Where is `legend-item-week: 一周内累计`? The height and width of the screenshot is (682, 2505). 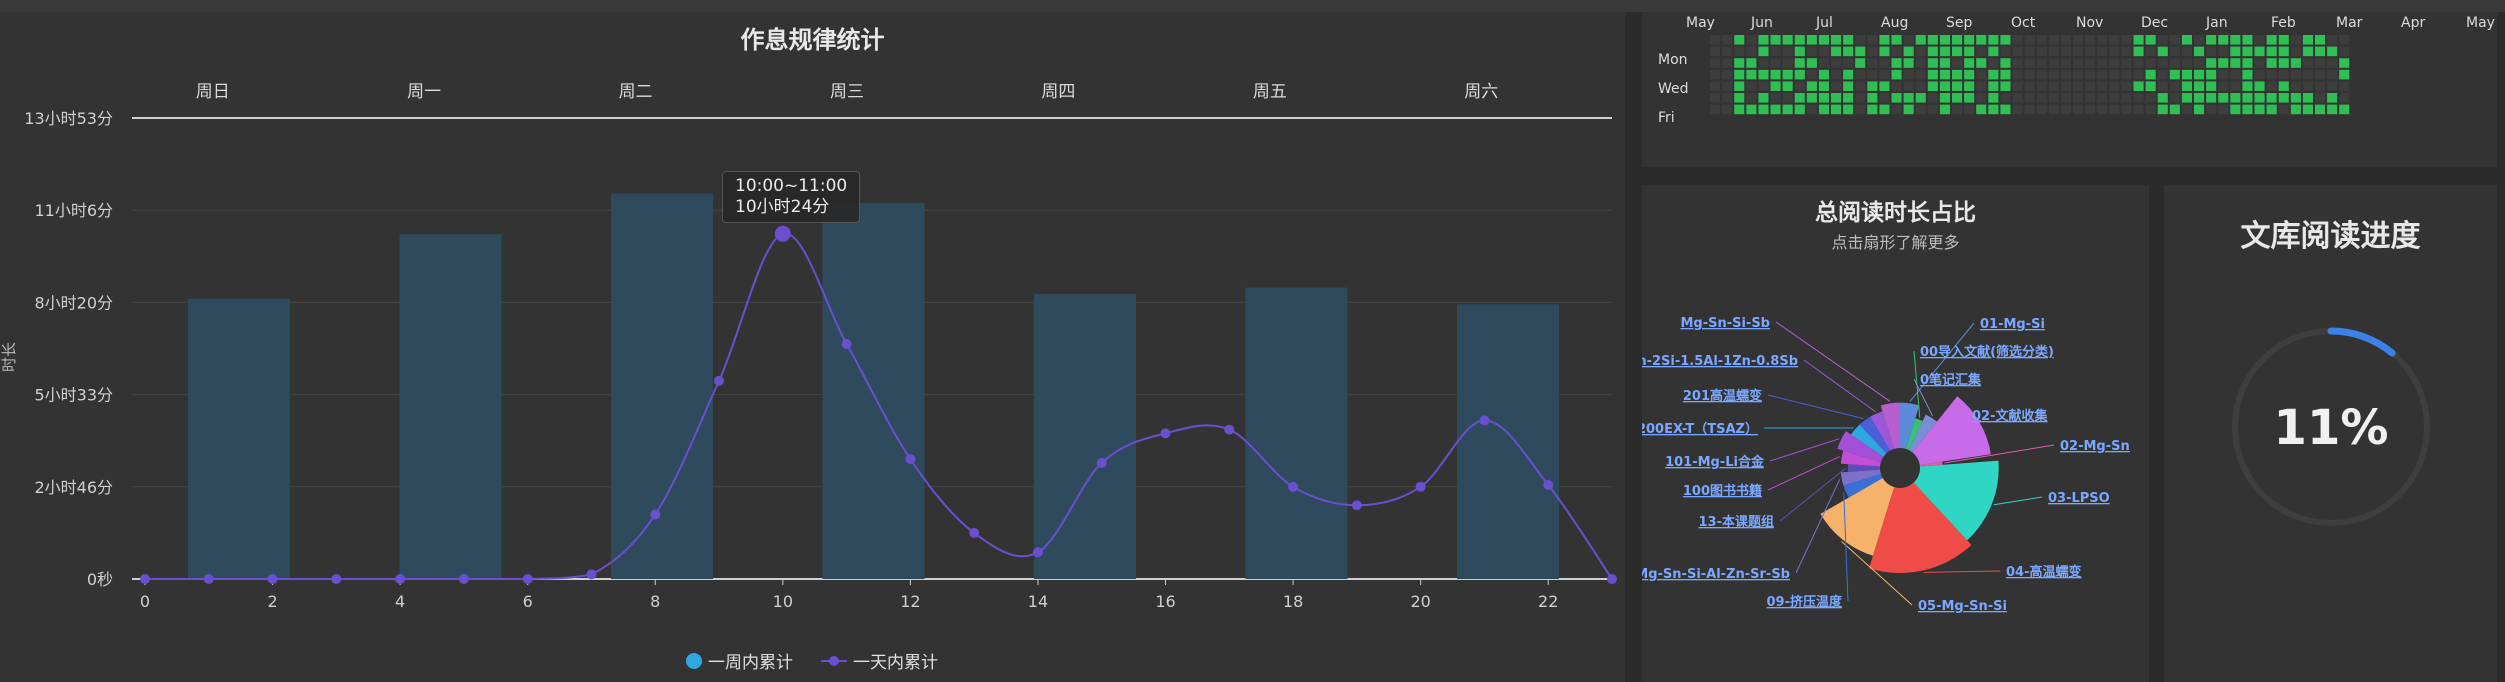
legend-item-week: 一周内累计 is located at coordinates (739, 660).